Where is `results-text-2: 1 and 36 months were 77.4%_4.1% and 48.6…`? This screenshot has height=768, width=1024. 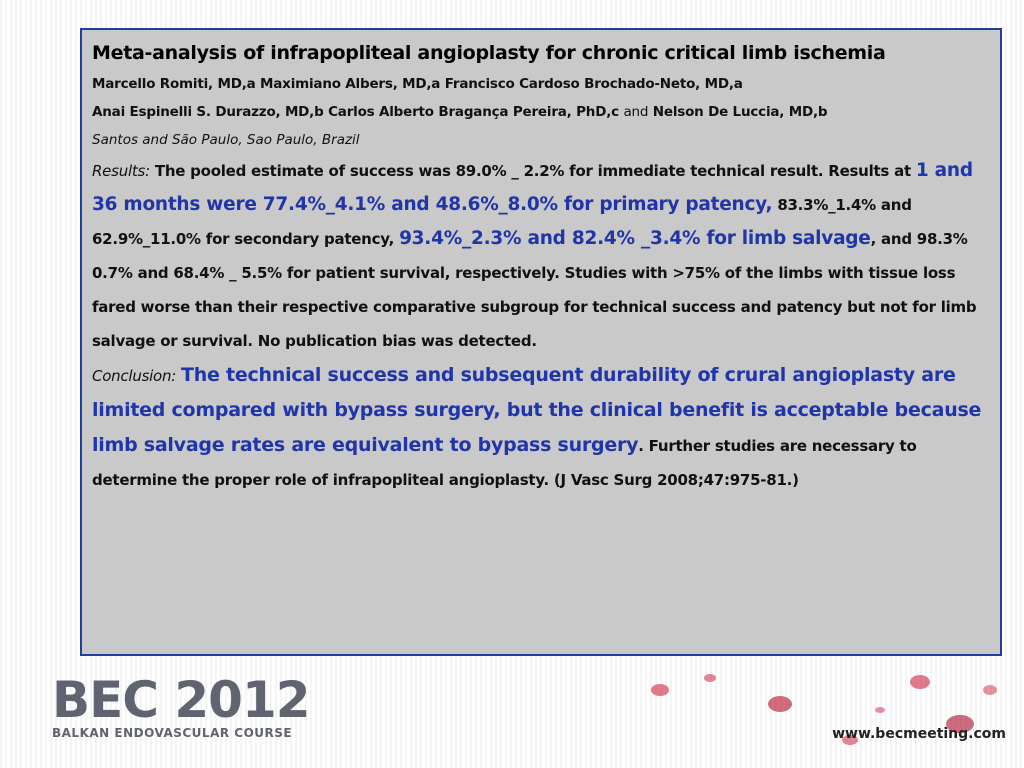
results-text-2: 1 and 36 months were 77.4%_4.1% and 48.6… is located at coordinates (532, 187).